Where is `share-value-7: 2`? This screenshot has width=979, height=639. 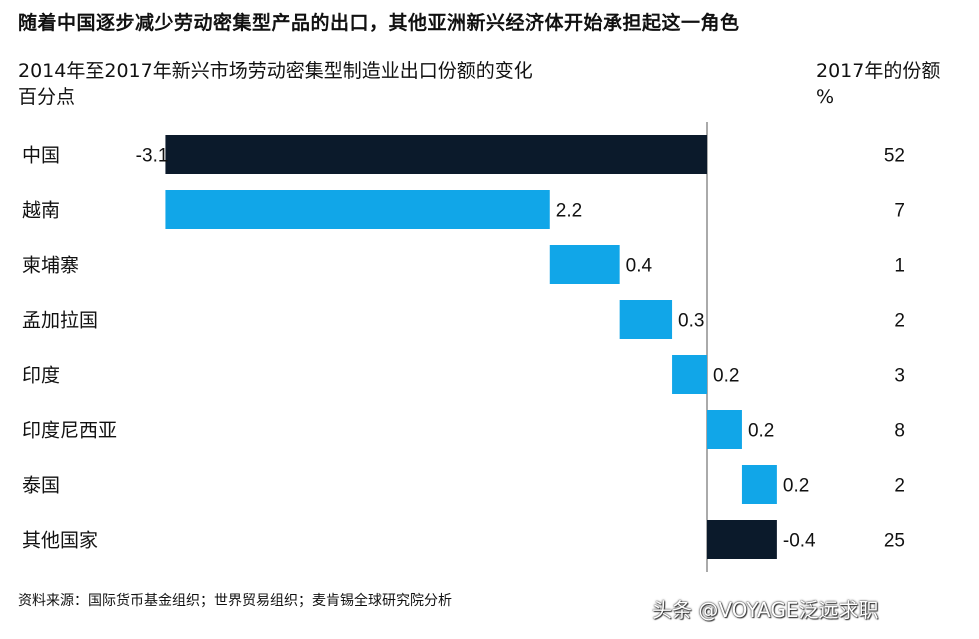
share-value-7: 2 is located at coordinates (899, 486).